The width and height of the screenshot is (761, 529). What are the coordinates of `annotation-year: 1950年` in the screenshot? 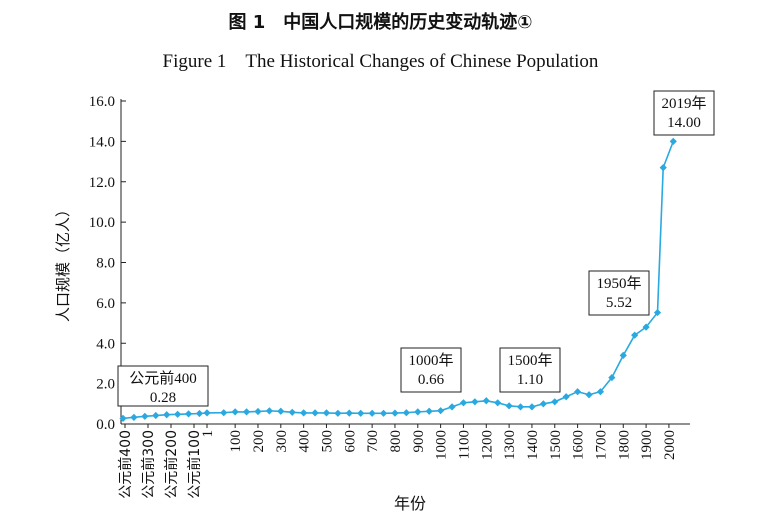 It's located at (618, 283).